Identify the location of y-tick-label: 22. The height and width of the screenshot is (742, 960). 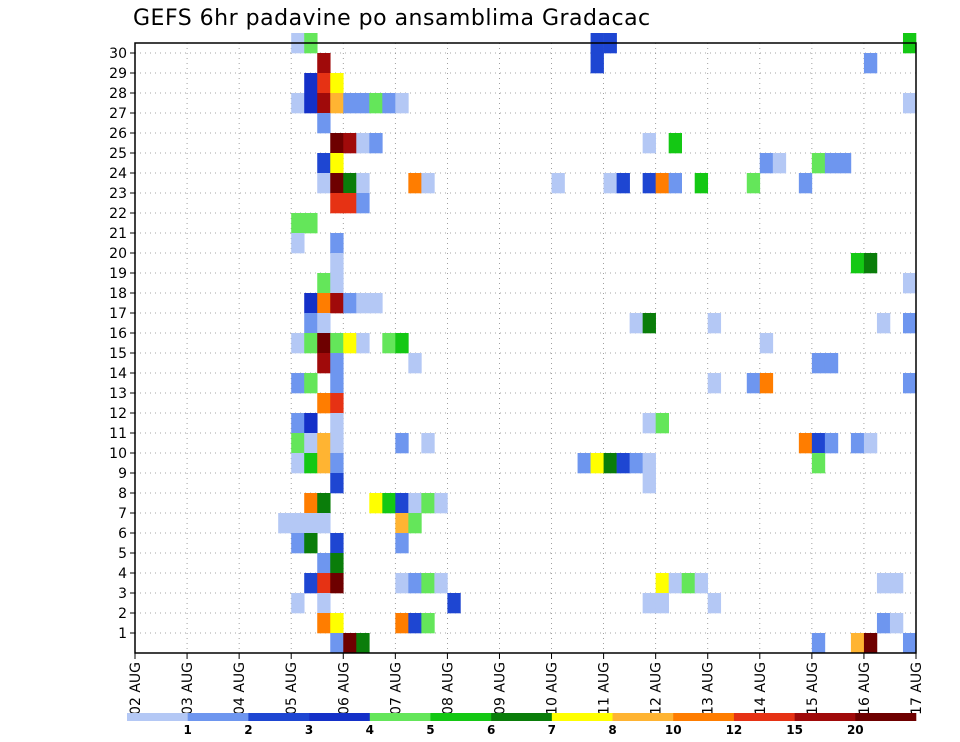
(118, 214).